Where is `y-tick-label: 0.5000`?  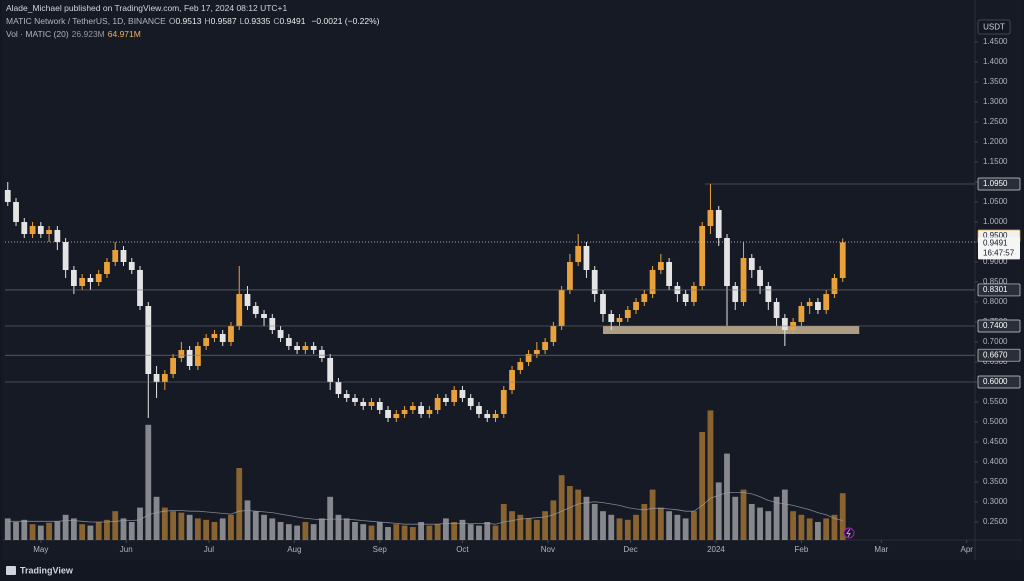 y-tick-label: 0.5000 is located at coordinates (995, 421).